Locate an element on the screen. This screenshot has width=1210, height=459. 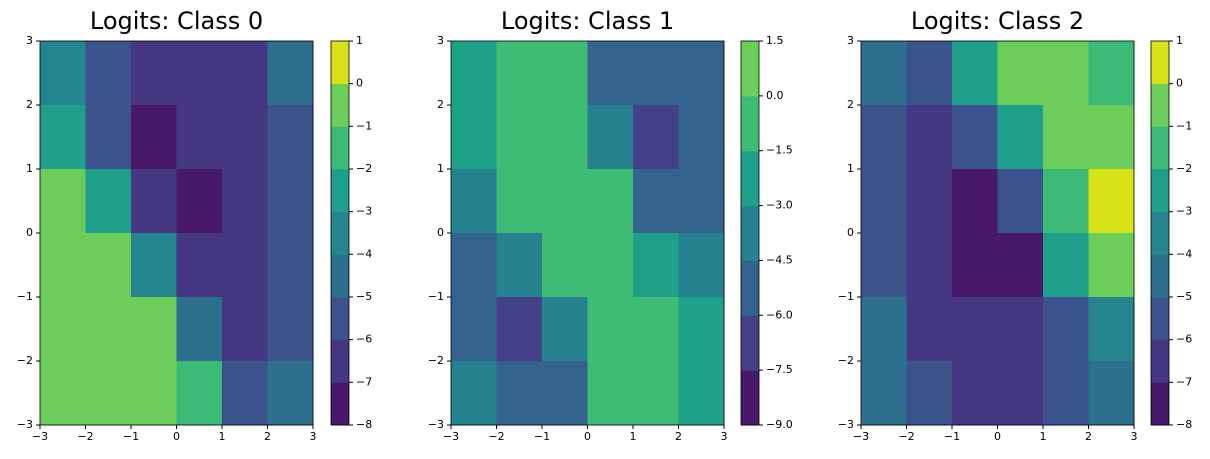
colorbar-tick-label: −6.0 is located at coordinates (779, 314).